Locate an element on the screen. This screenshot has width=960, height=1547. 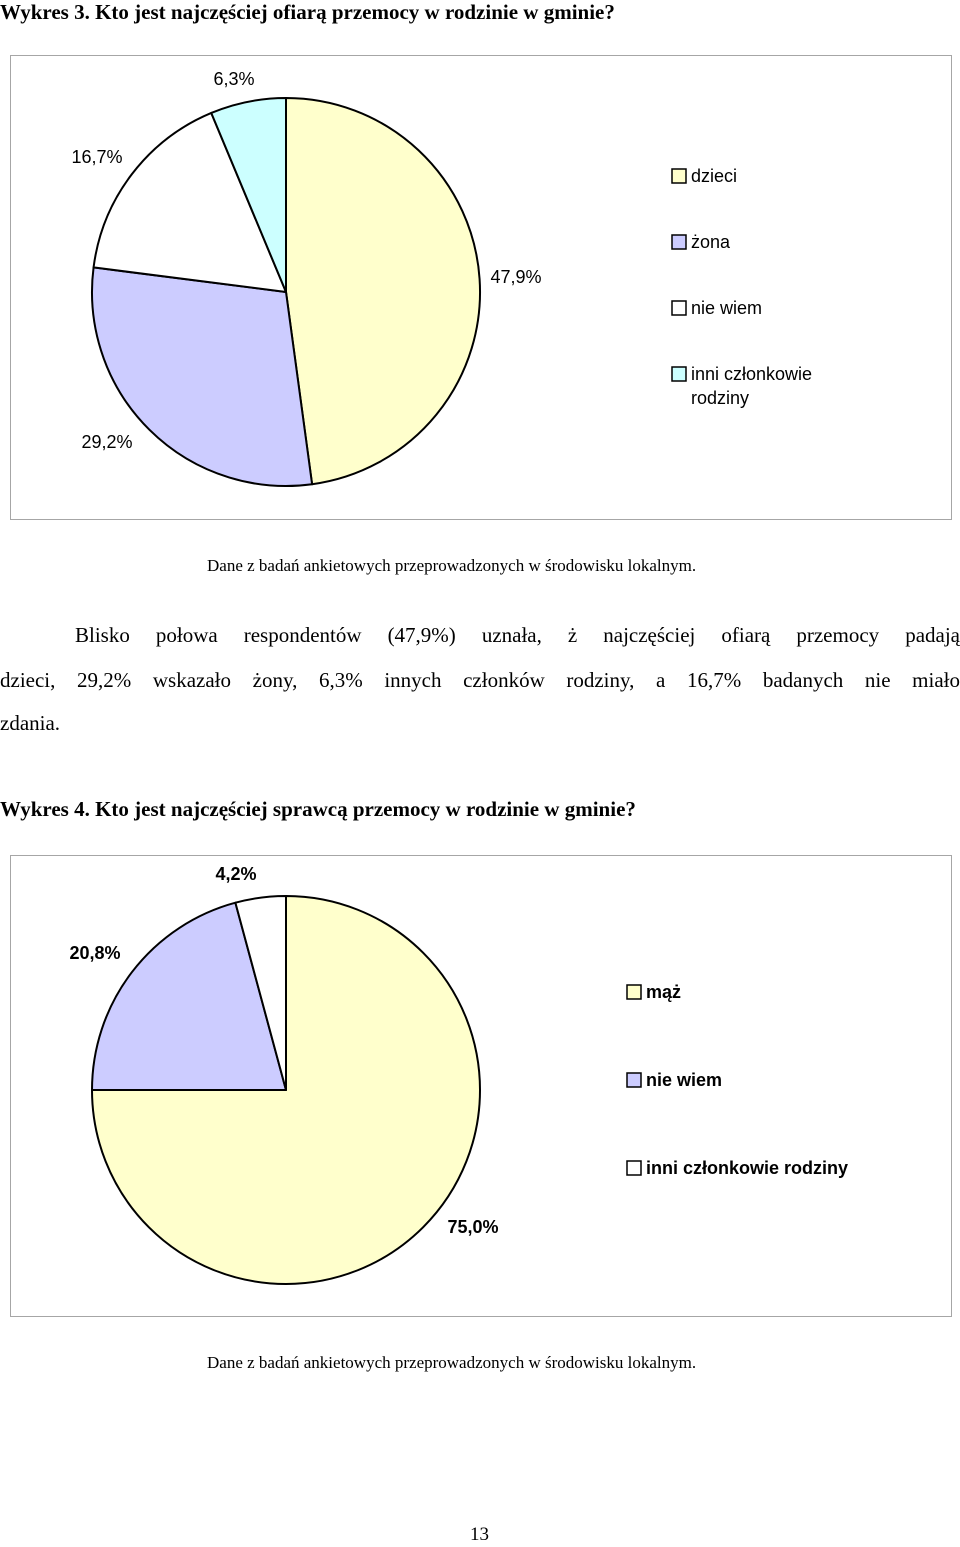
chart1-legend-swatch-nie-wiem is located at coordinates (679, 308).